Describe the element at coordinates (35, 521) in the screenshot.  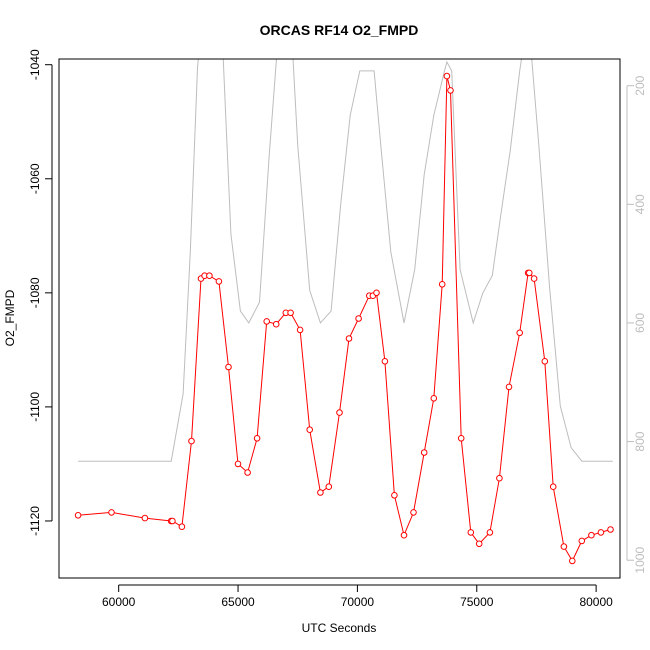
I see `y-tick-label: -1120` at that location.